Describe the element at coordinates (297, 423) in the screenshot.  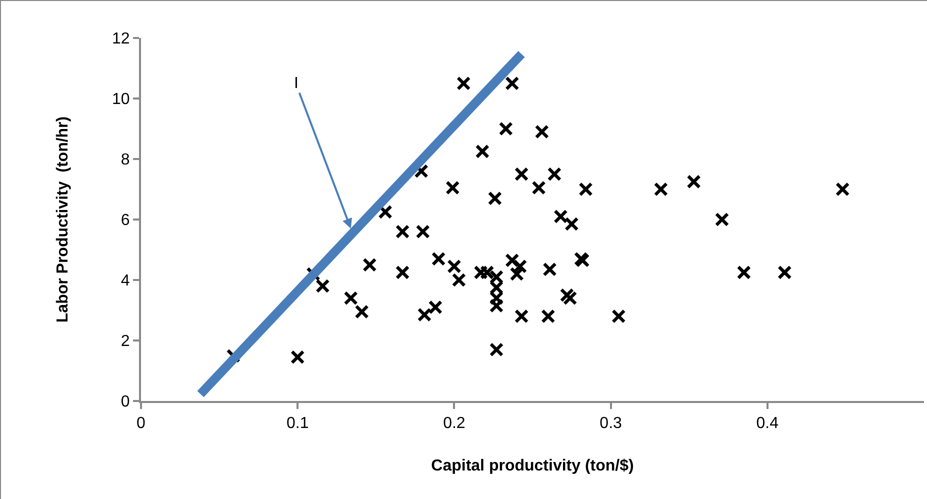
I see `x-tick-label: 0.1` at that location.